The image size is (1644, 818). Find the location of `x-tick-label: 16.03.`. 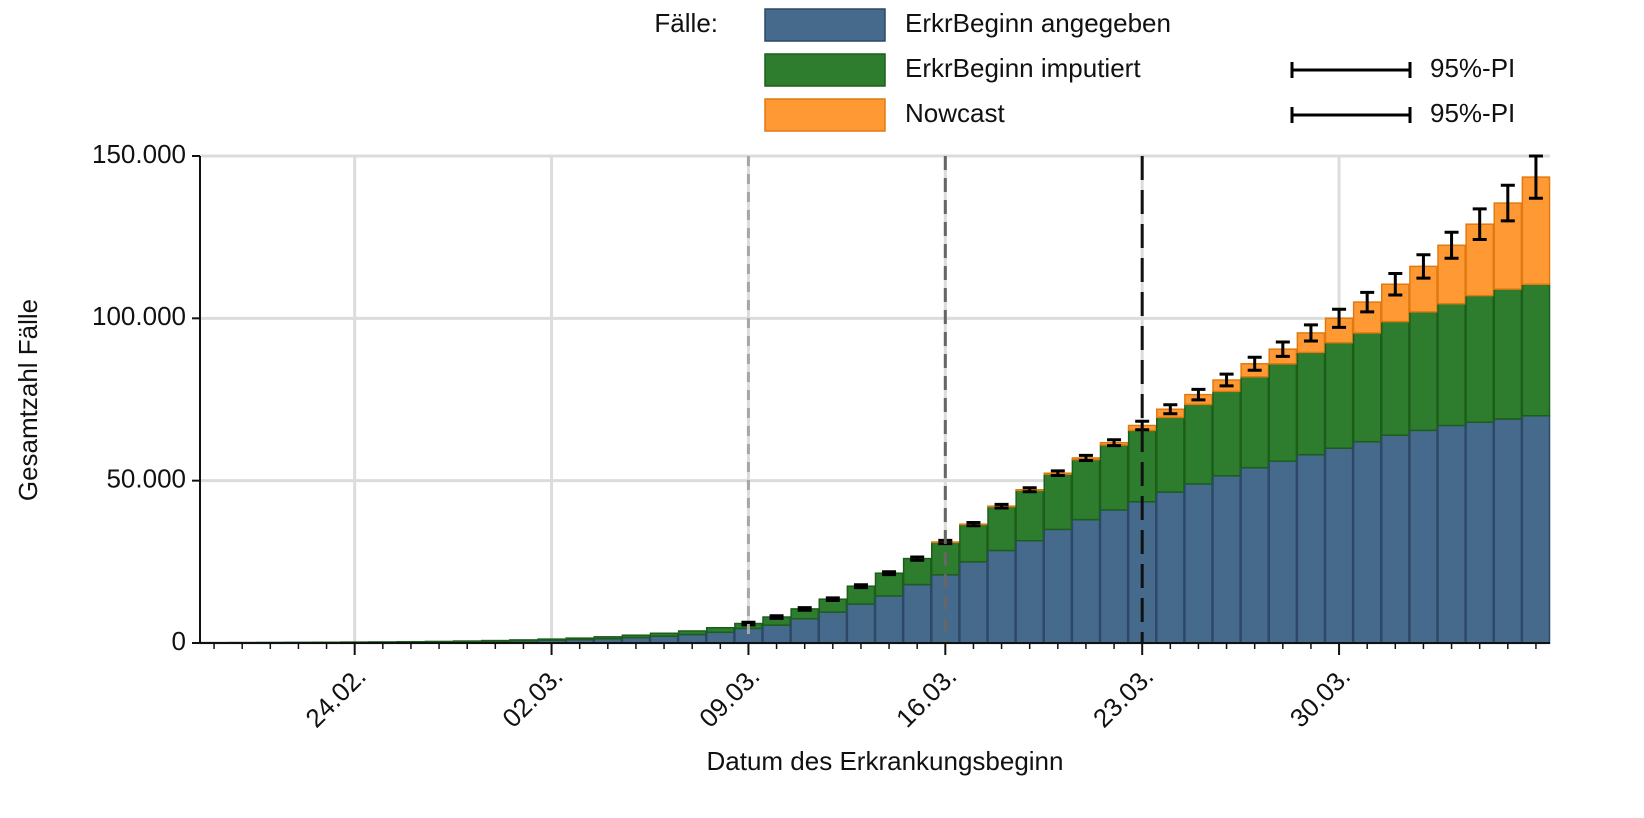

x-tick-label: 16.03. is located at coordinates (926, 697).